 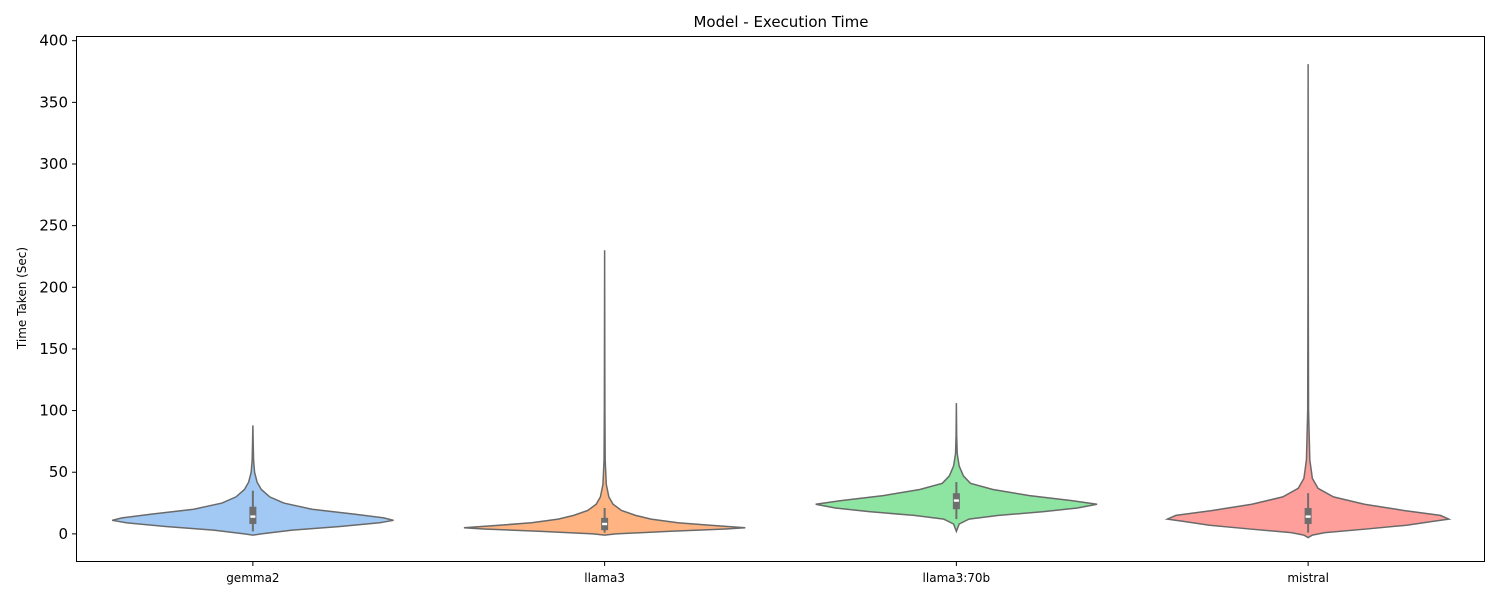 I want to click on iqr-box-gemma2, so click(x=253, y=515).